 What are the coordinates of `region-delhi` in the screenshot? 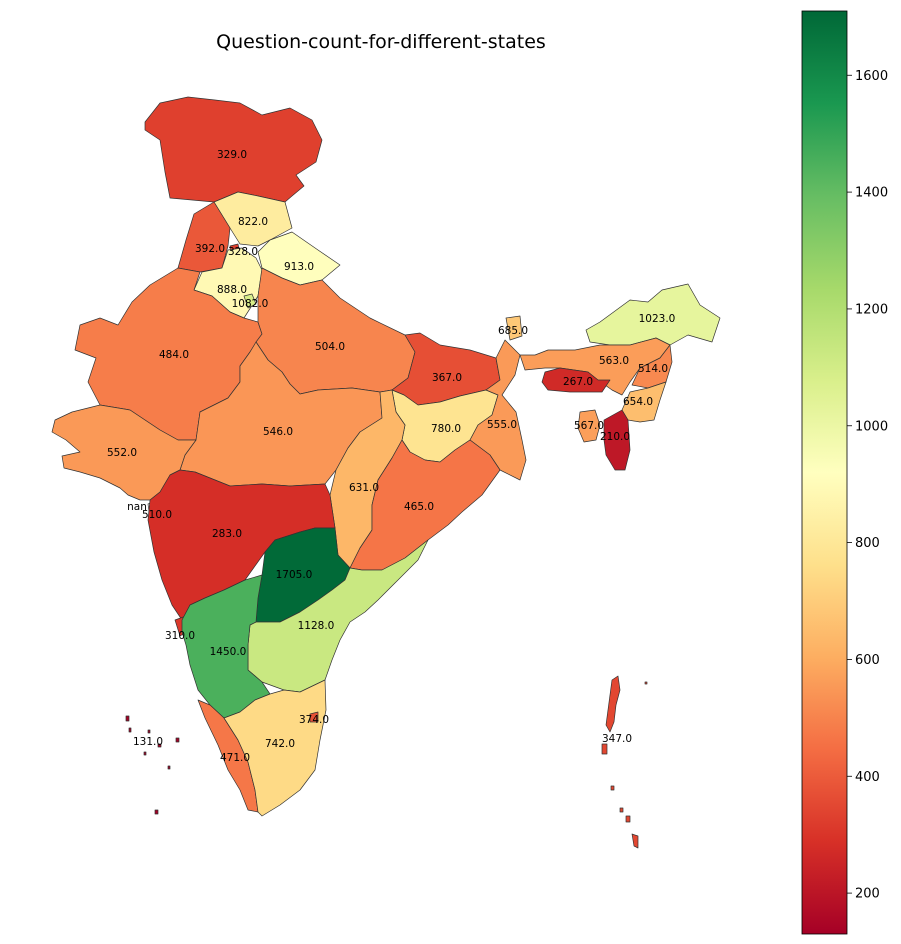 It's located at (250, 301).